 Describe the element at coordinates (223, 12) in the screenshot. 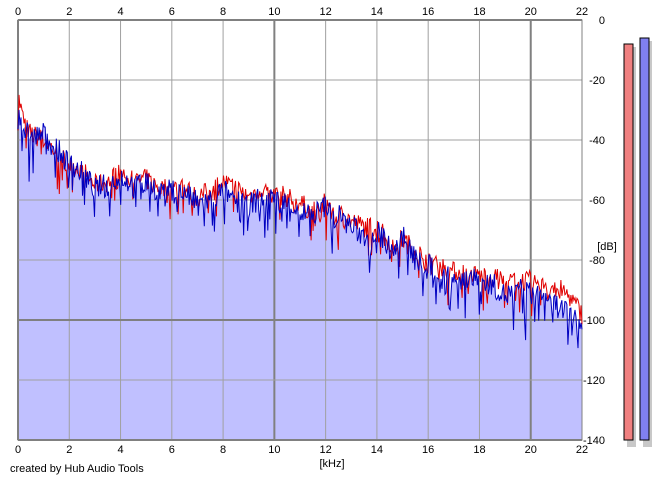

I see `x-tick-label-top: 8` at that location.